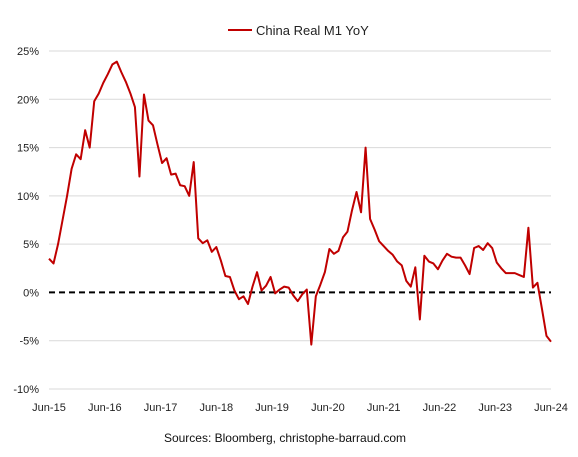  I want to click on y-axis: -10% -5% 0% 5% 10% 15% 20% 25%, so click(26, 221).